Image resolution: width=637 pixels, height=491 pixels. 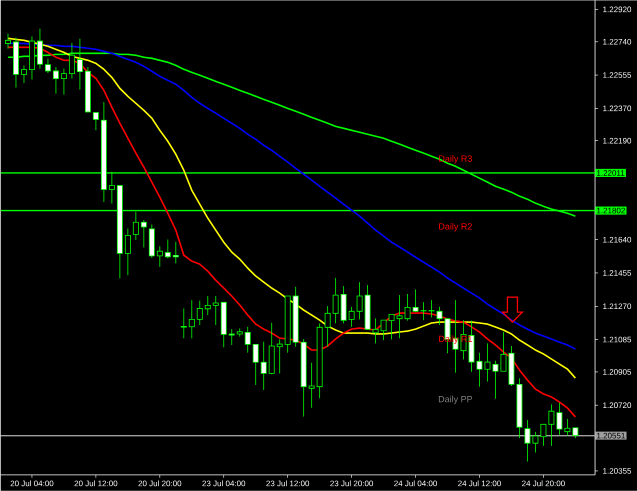 What do you see at coordinates (455, 227) in the screenshot?
I see `annotation: Daily R2` at bounding box center [455, 227].